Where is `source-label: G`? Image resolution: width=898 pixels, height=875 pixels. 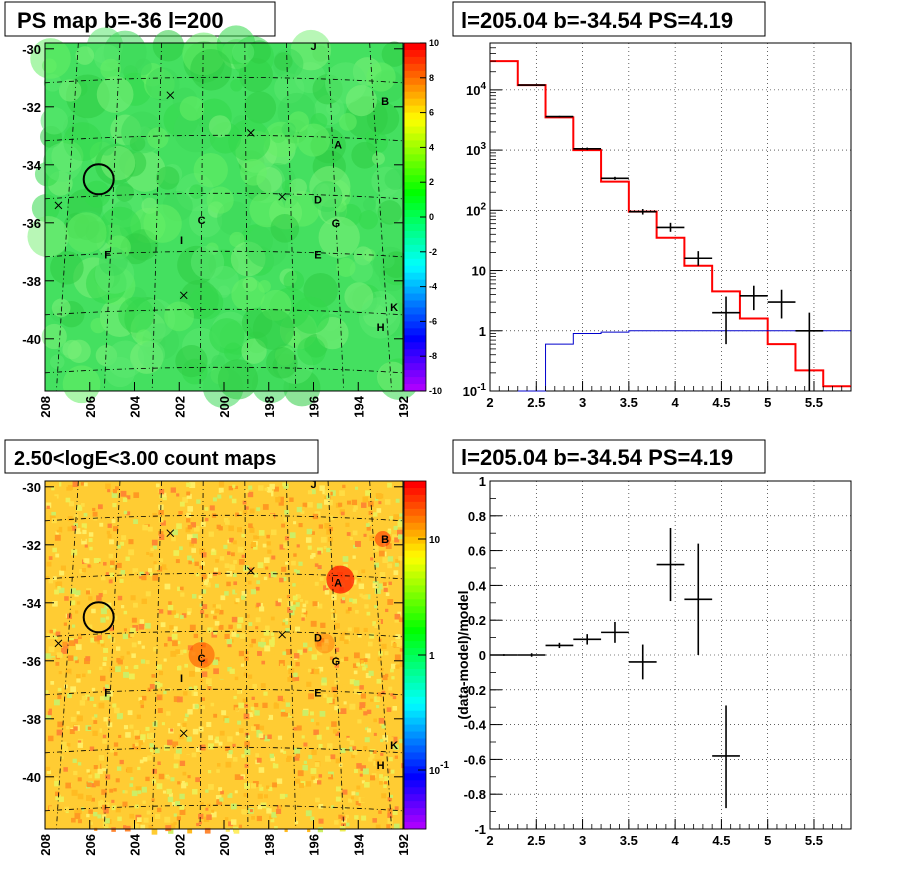 source-label: G is located at coordinates (336, 224).